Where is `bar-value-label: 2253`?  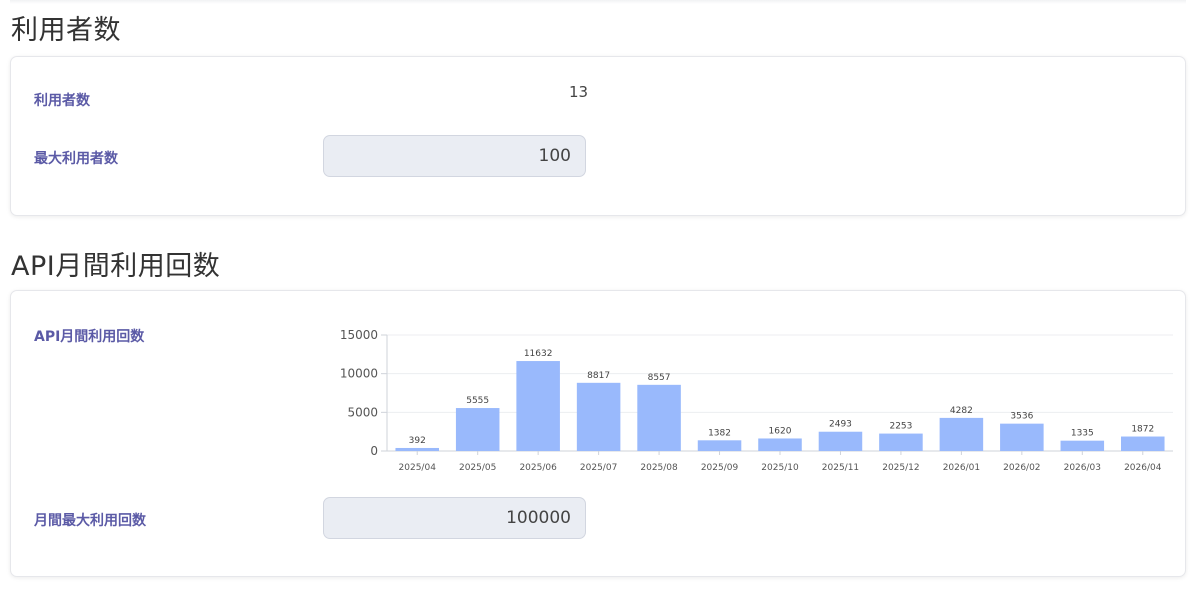 bar-value-label: 2253 is located at coordinates (900, 427).